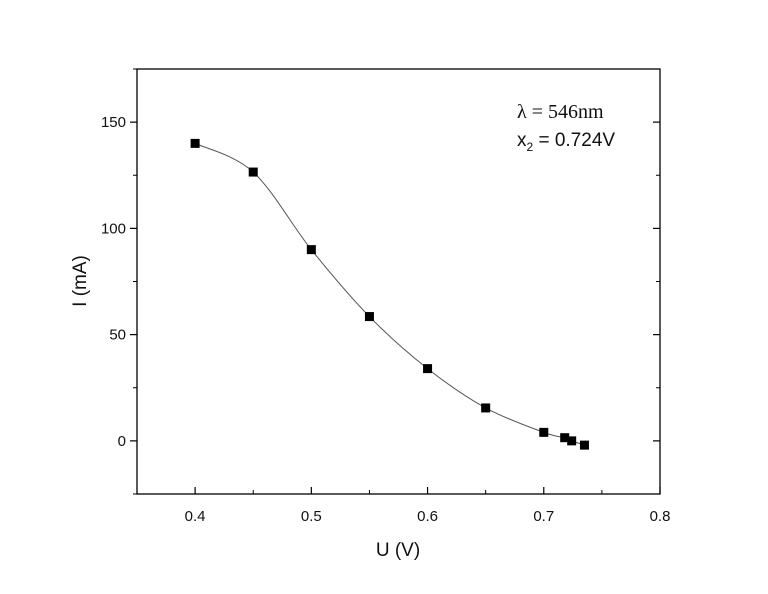  Describe the element at coordinates (398, 550) in the screenshot. I see `x-axis-title: U (V)` at that location.